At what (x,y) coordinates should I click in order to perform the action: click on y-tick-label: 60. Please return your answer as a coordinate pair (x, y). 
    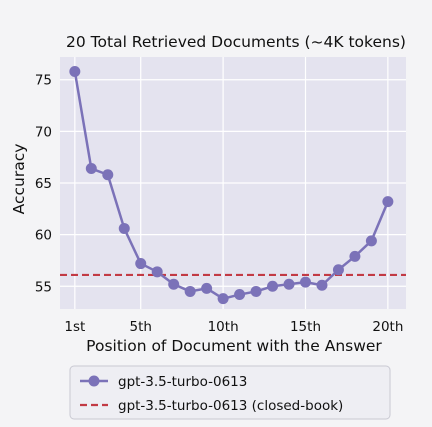
    Looking at the image, I should click on (43, 236).